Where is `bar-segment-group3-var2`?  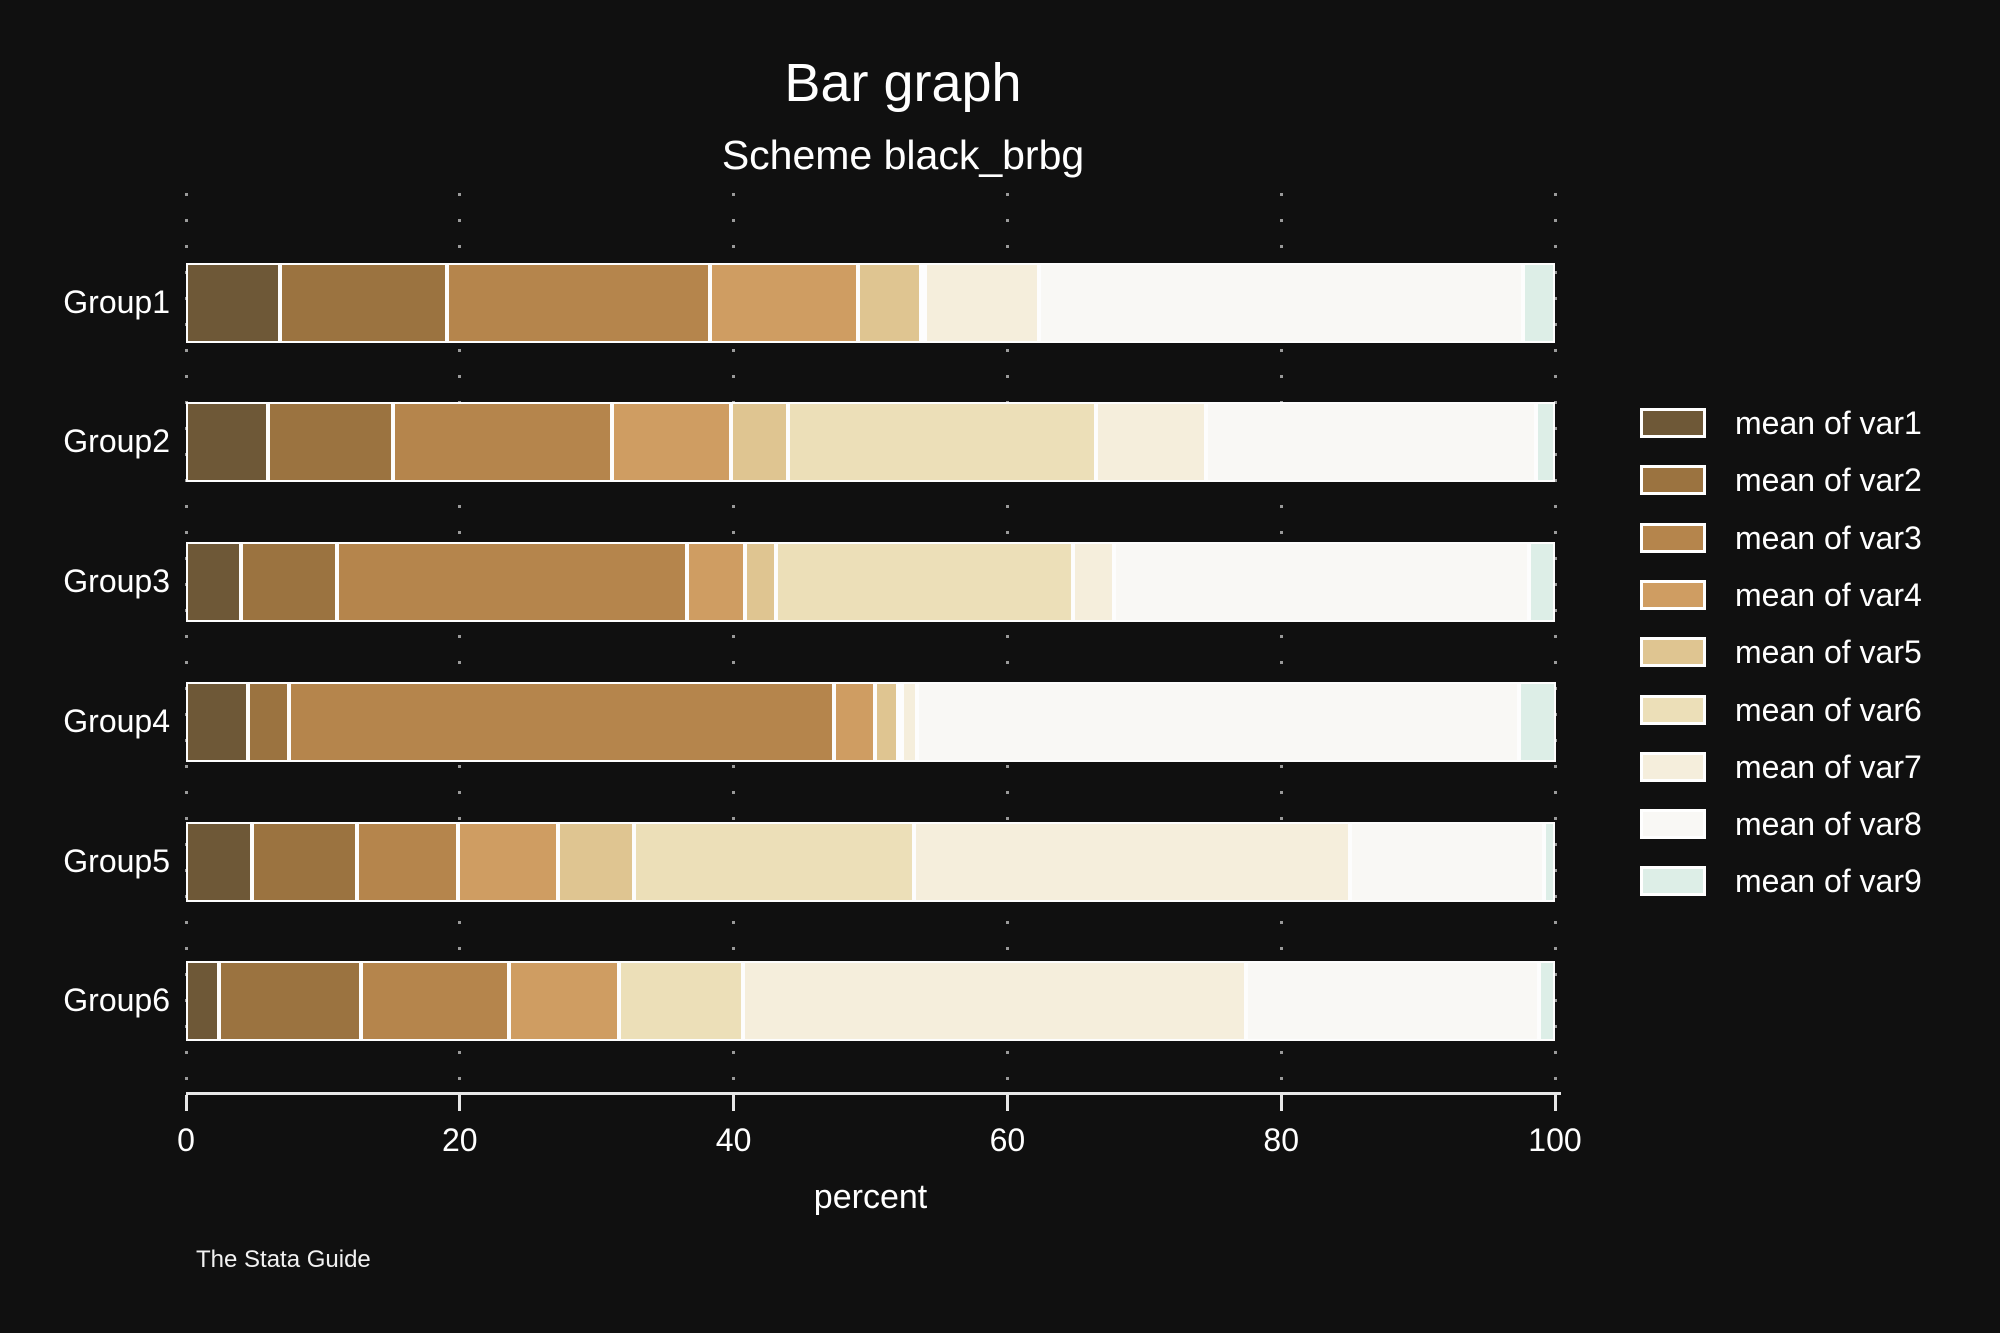 bar-segment-group3-var2 is located at coordinates (288, 582).